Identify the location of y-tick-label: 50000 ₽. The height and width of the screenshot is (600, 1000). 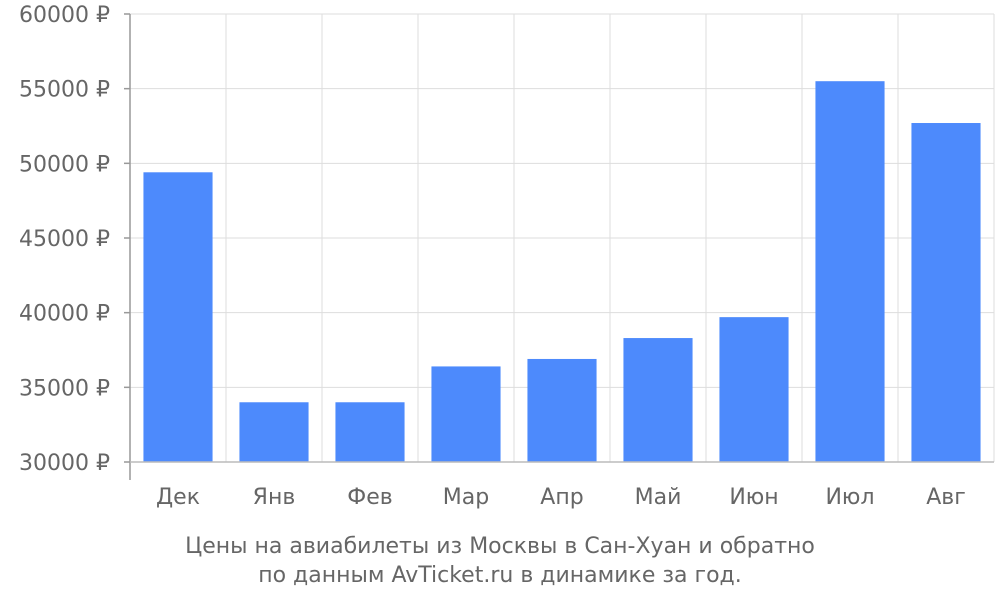
(64, 164).